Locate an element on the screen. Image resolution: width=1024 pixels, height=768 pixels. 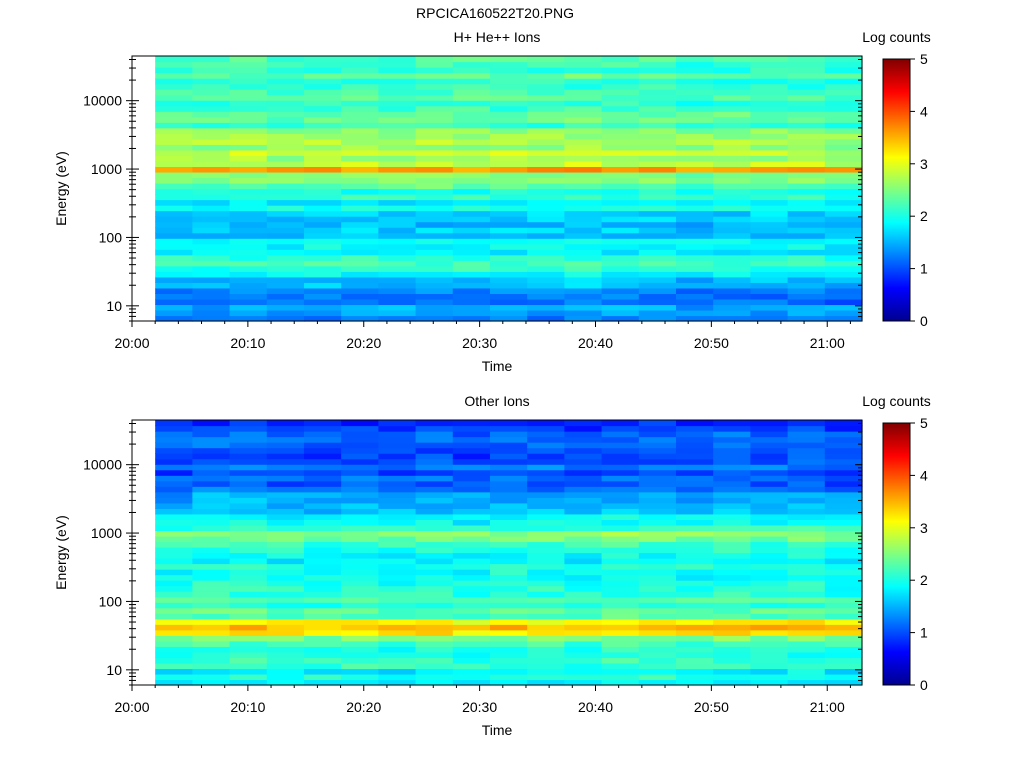
y-tick-label: 100 is located at coordinates (111, 601).